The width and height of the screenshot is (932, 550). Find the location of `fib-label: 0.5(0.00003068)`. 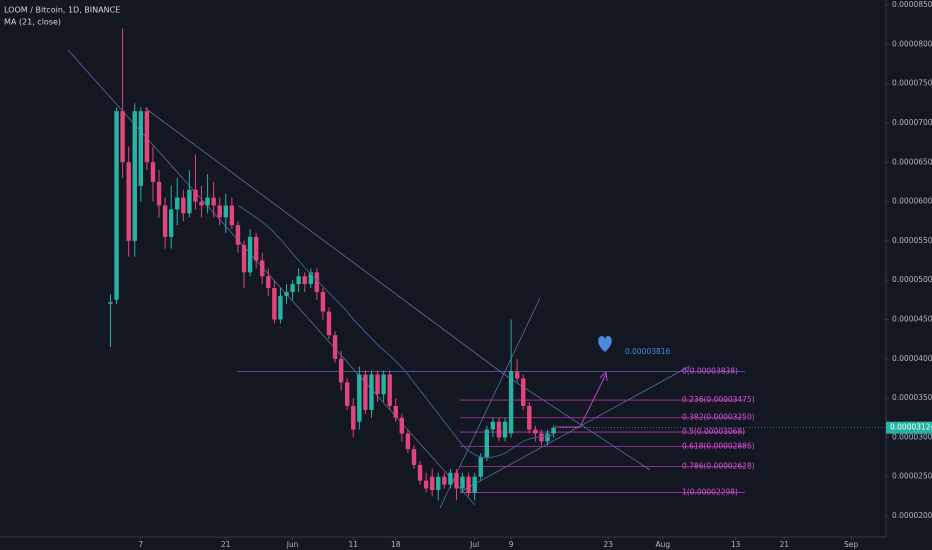

fib-label: 0.5(0.00003068) is located at coordinates (713, 431).